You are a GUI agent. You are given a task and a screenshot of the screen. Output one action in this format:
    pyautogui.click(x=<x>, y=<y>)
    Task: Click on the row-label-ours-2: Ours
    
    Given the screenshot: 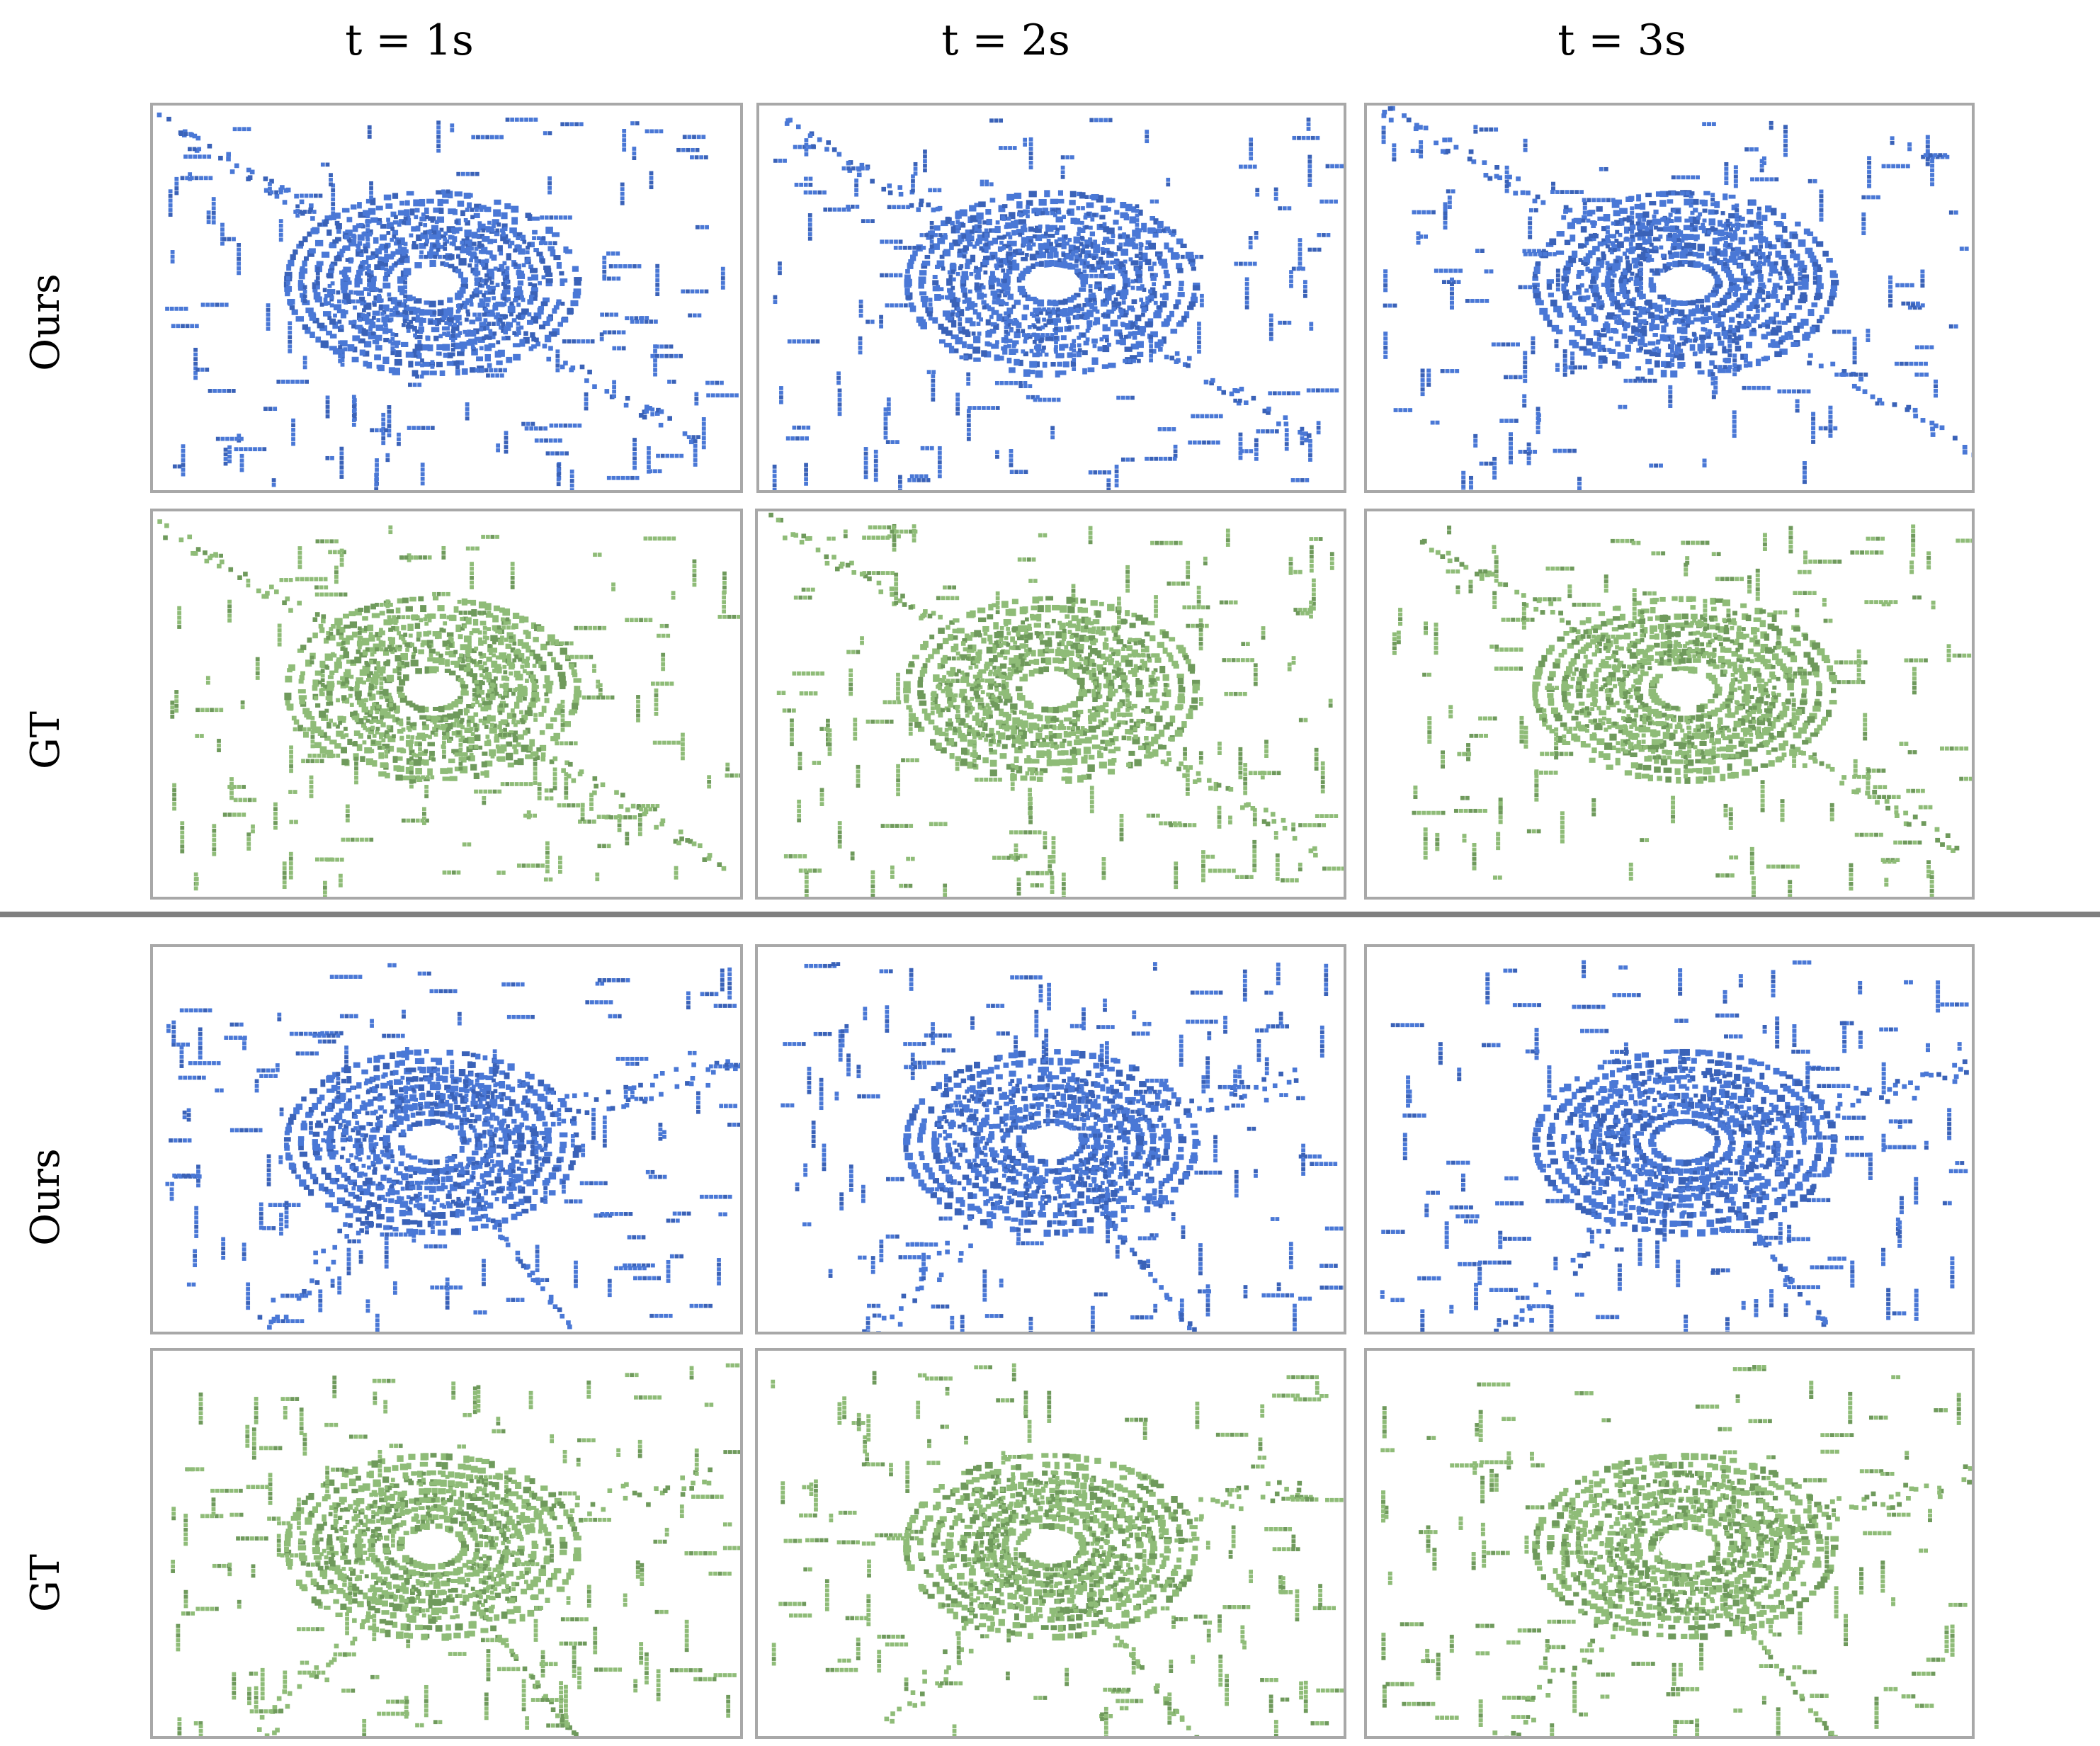 What is the action you would take?
    pyautogui.click(x=46, y=1197)
    